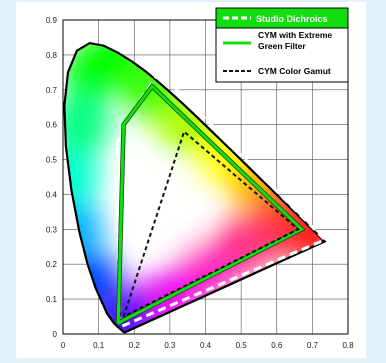 This screenshot has width=386, height=363. What do you see at coordinates (52, 194) in the screenshot?
I see `y-tick-label: 0.4` at bounding box center [52, 194].